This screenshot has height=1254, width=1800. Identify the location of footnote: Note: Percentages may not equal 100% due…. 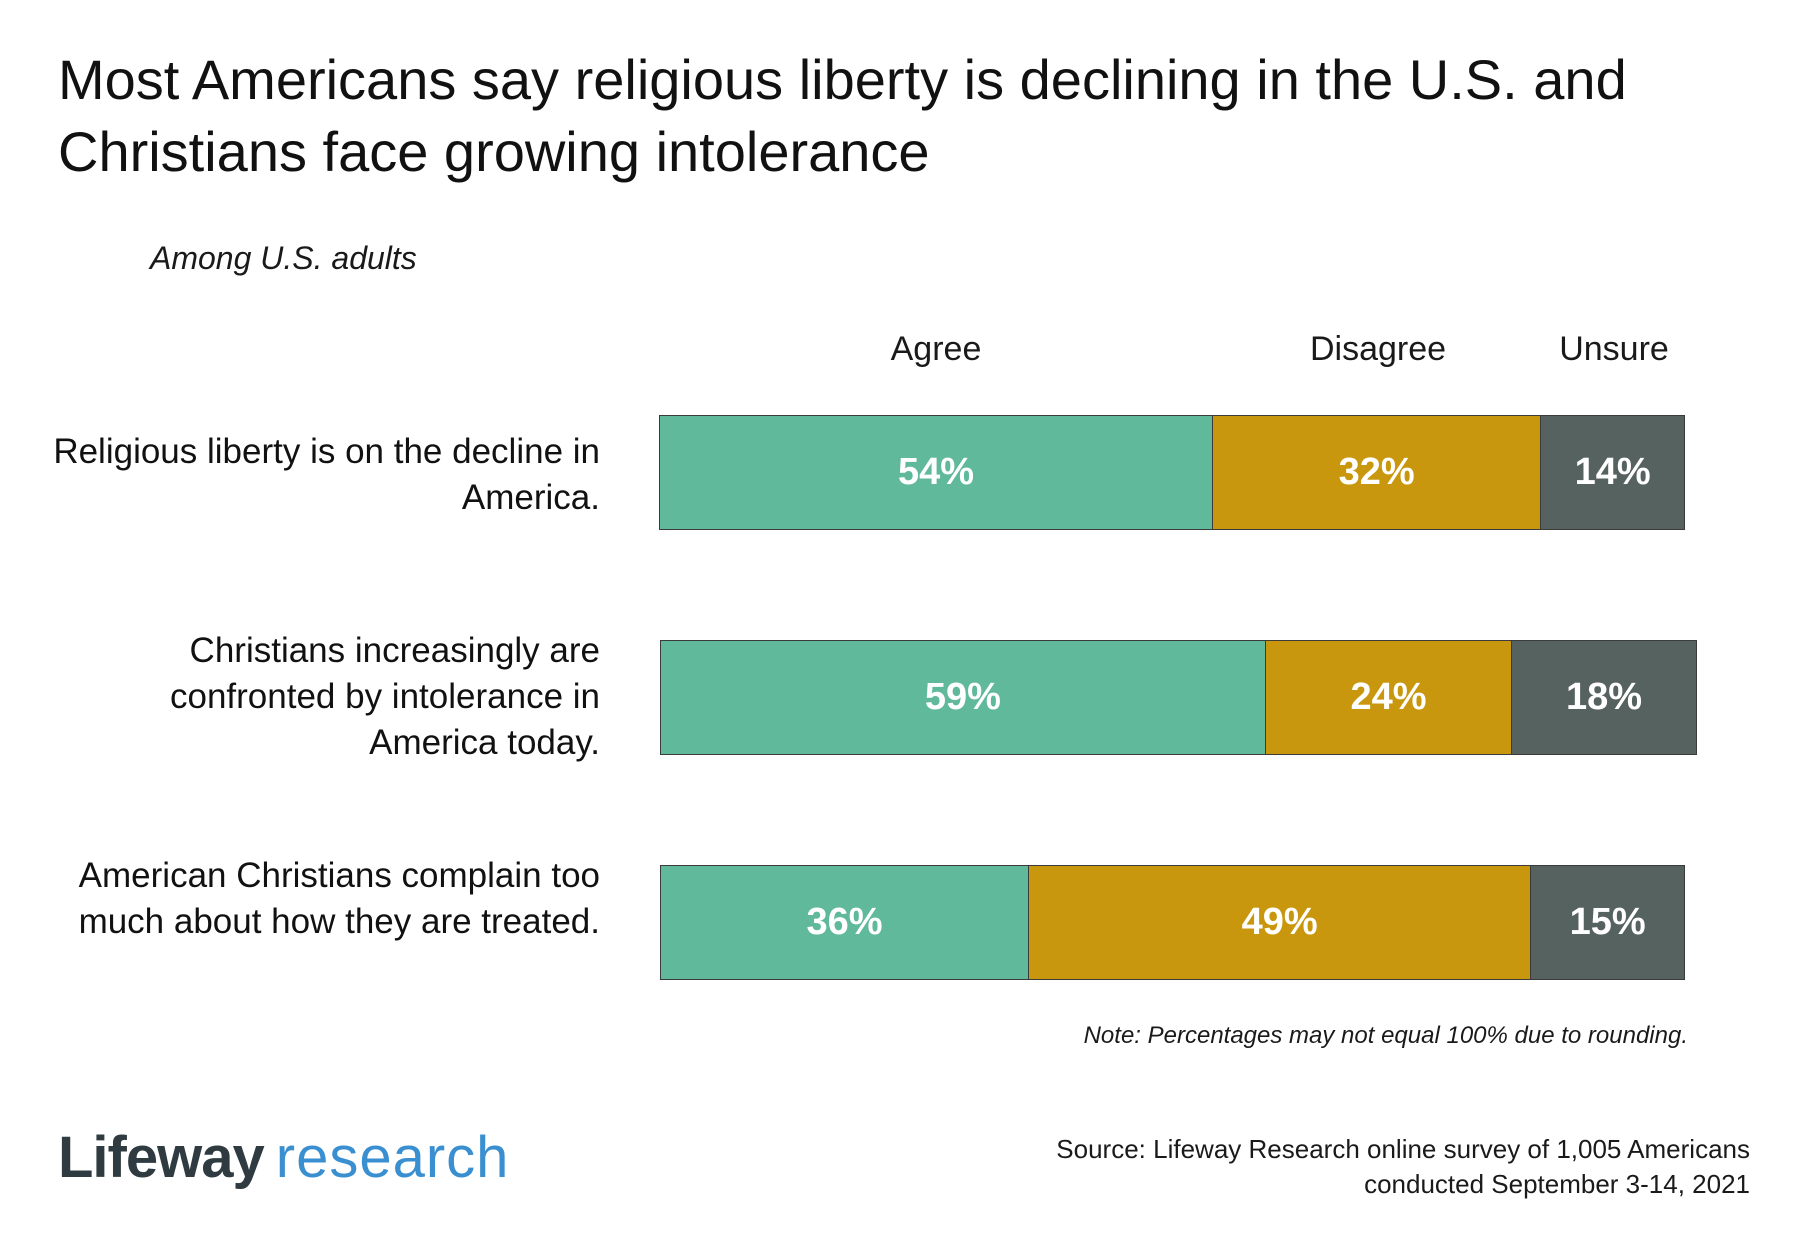
(1385, 1035).